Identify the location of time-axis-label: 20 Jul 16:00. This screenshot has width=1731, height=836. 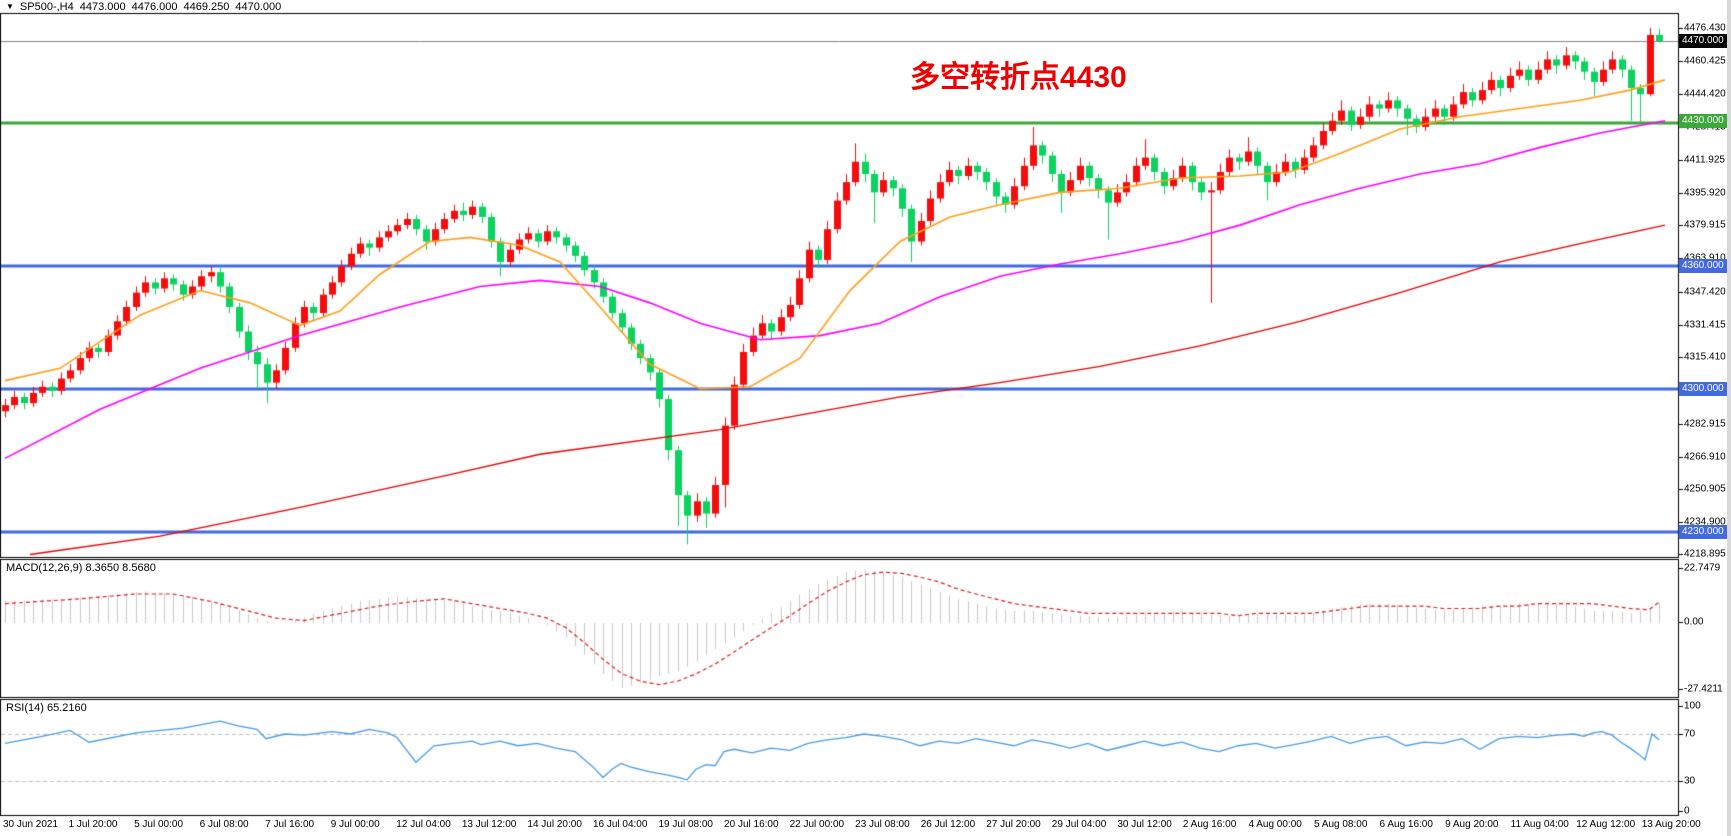
(751, 824).